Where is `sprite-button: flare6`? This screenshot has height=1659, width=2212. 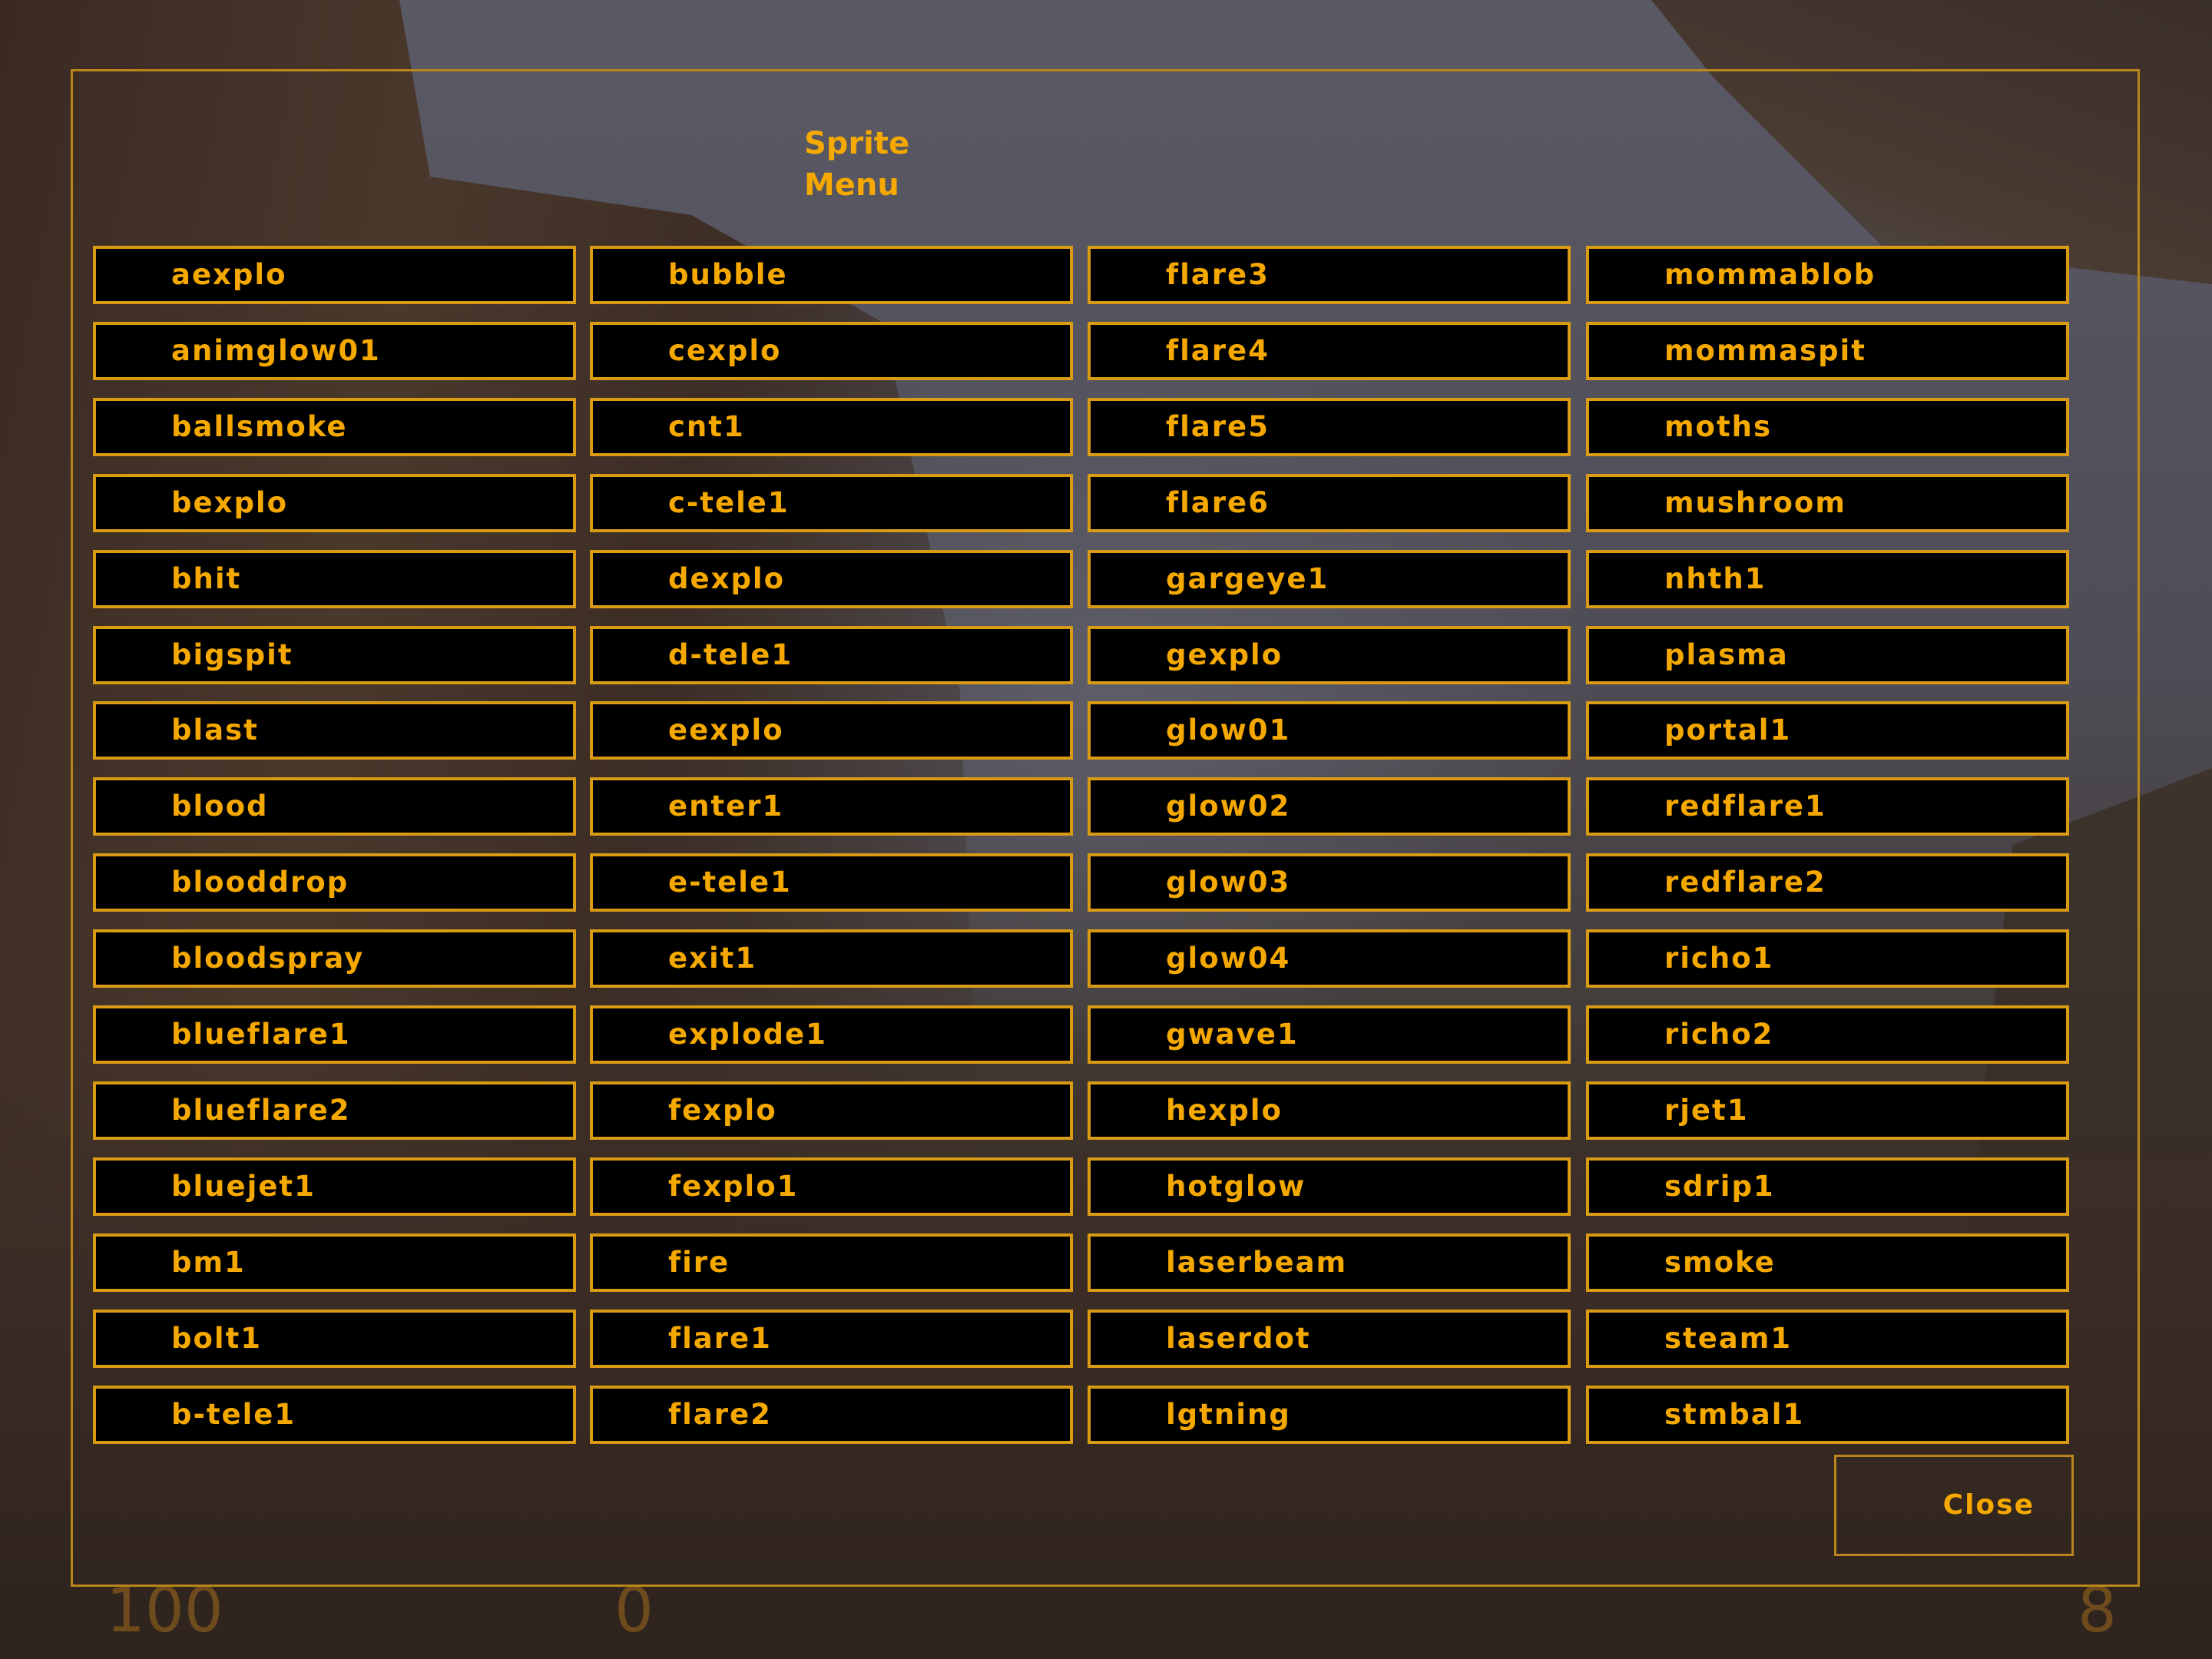
sprite-button: flare6 is located at coordinates (1329, 503).